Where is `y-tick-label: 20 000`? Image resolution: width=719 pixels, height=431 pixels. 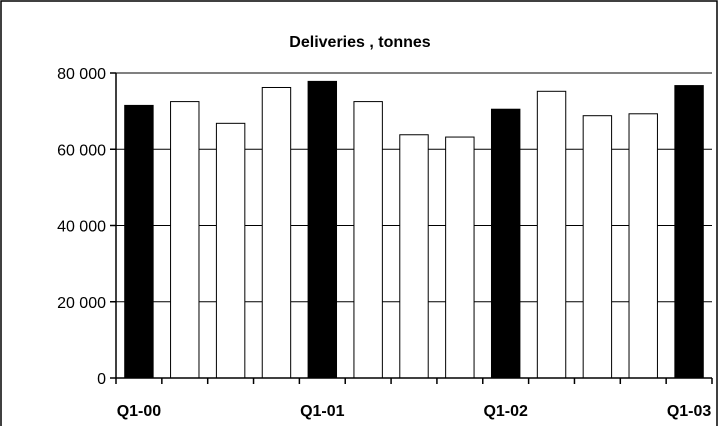 y-tick-label: 20 000 is located at coordinates (81, 303).